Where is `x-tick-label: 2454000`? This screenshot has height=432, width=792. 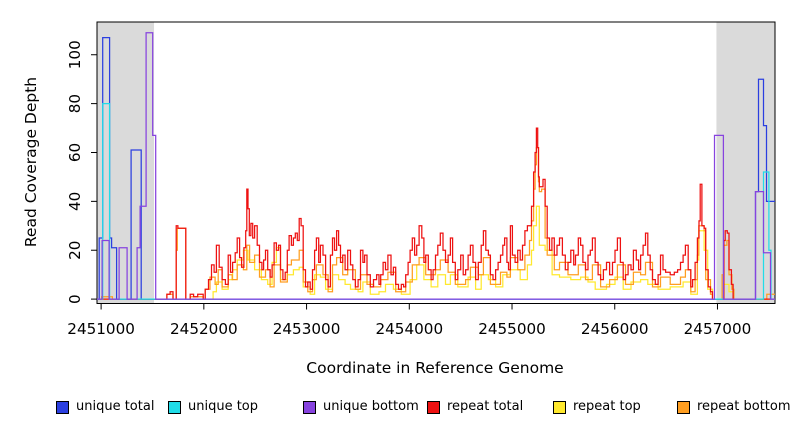 x-tick-label: 2454000 is located at coordinates (409, 329).